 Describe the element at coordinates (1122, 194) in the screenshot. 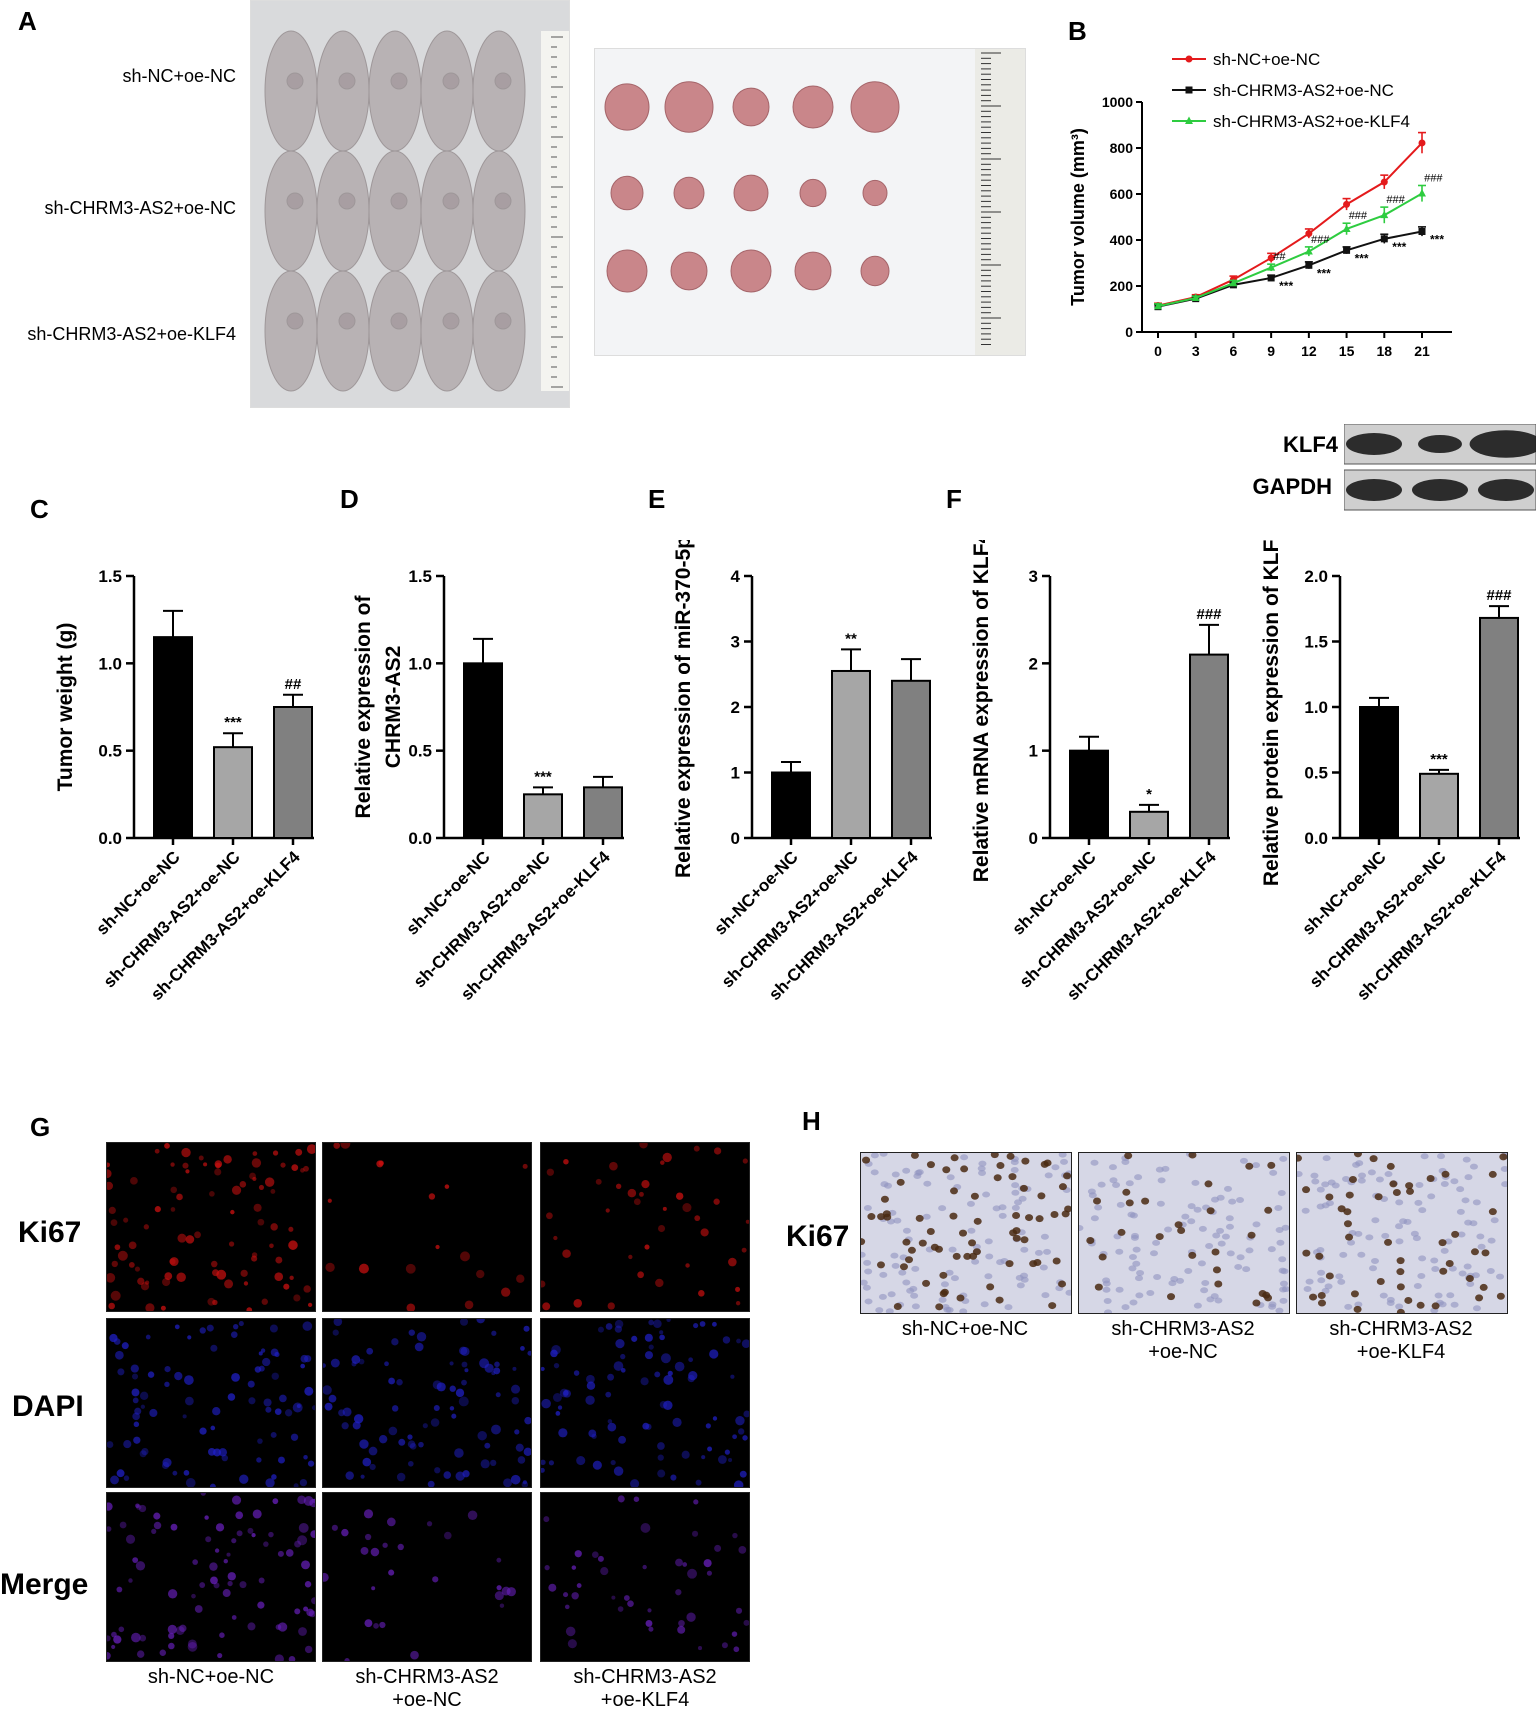

I see `b-ytick-label-3: 600` at that location.